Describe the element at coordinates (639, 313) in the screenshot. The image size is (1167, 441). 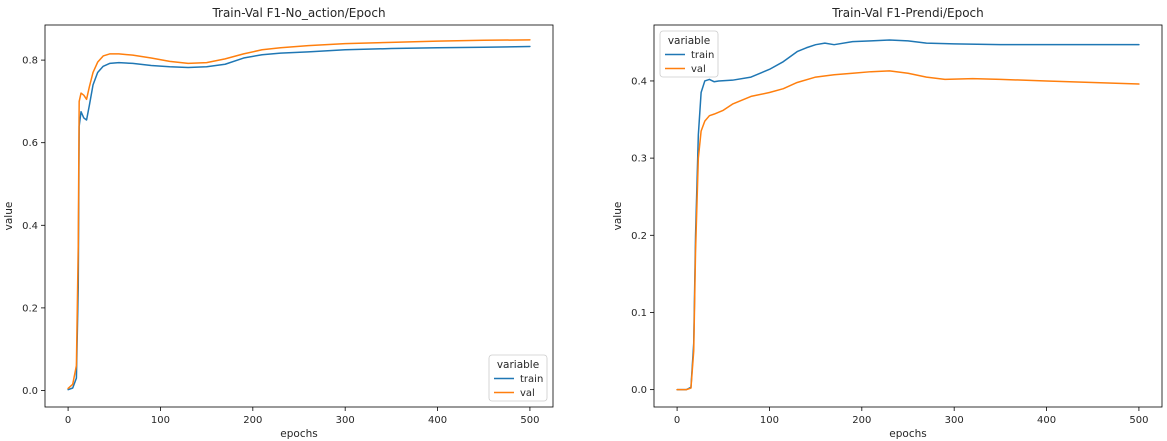
I see `y-tick-label: 0.1` at that location.